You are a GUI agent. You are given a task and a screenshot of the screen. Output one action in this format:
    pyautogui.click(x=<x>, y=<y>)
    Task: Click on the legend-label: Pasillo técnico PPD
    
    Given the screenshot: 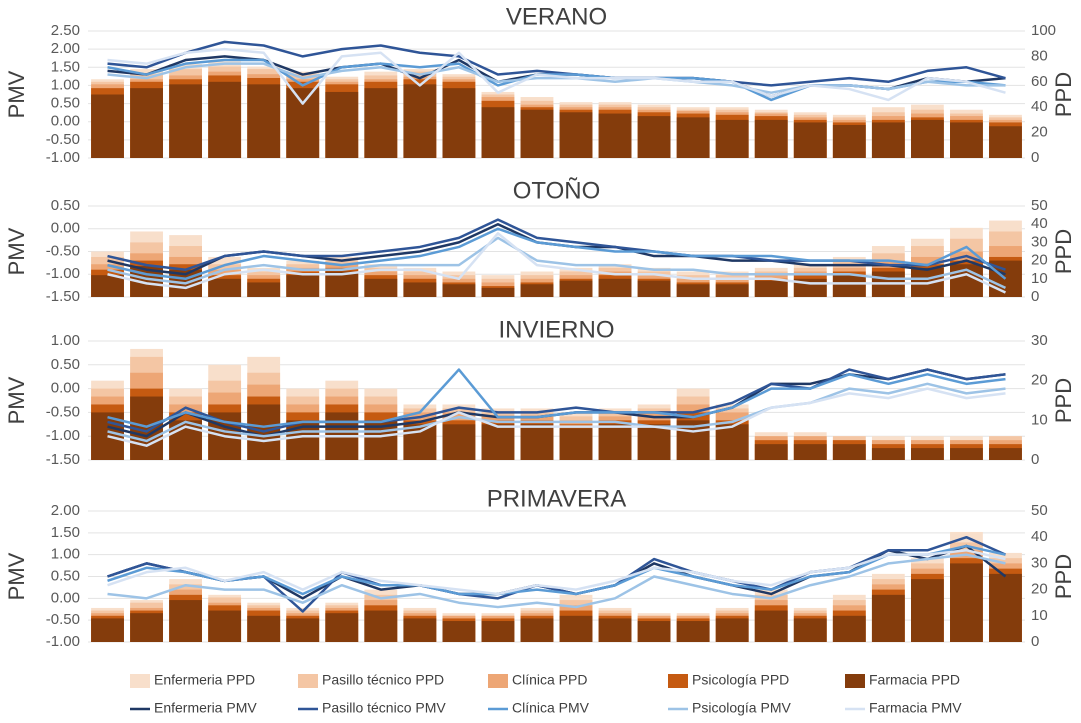 What is the action you would take?
    pyautogui.click(x=383, y=680)
    